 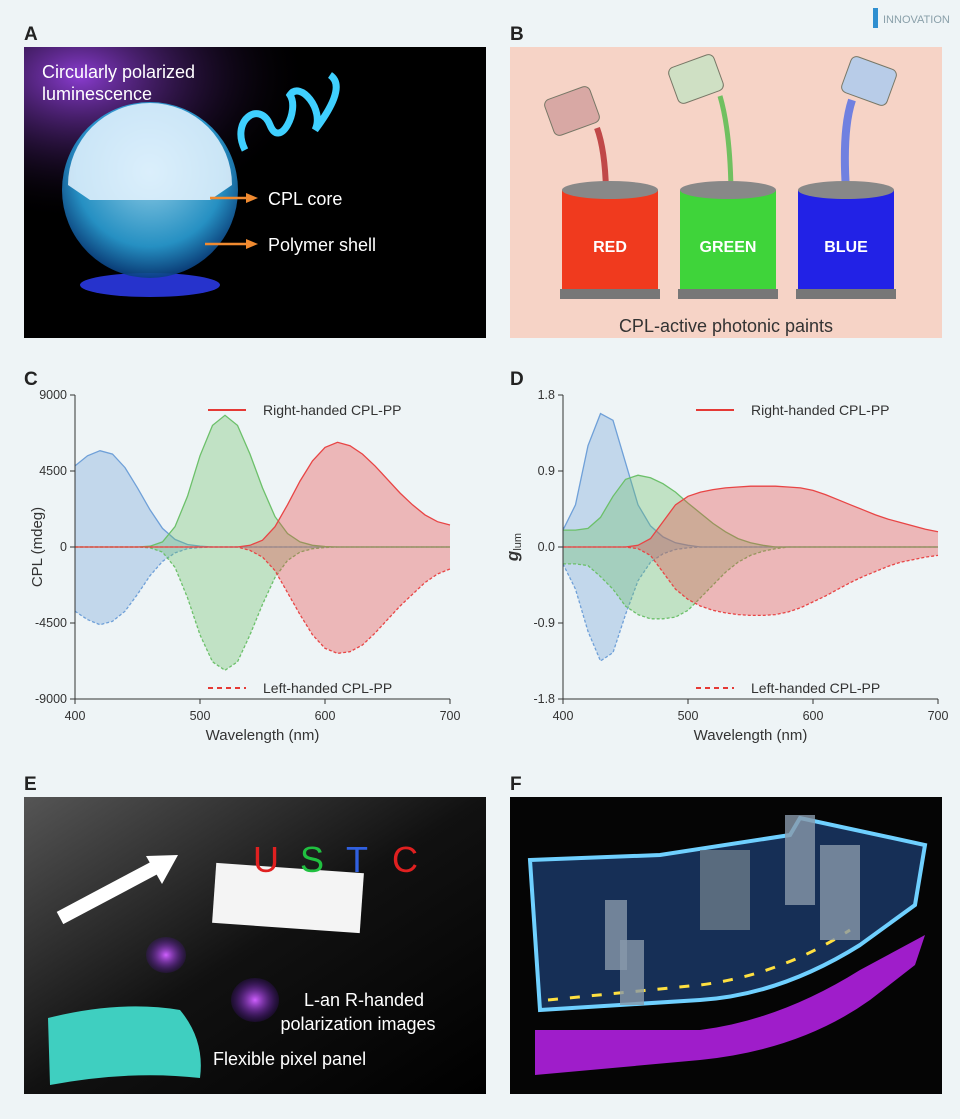 I want to click on caption: CPL core, so click(x=305, y=199).